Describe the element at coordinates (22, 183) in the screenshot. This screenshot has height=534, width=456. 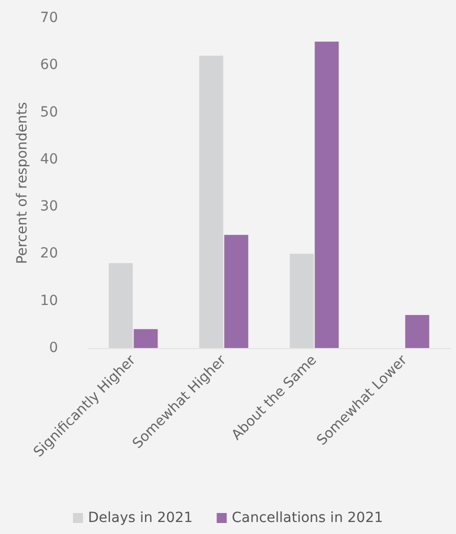
I see `y-axis-title: Percent of respondents` at that location.